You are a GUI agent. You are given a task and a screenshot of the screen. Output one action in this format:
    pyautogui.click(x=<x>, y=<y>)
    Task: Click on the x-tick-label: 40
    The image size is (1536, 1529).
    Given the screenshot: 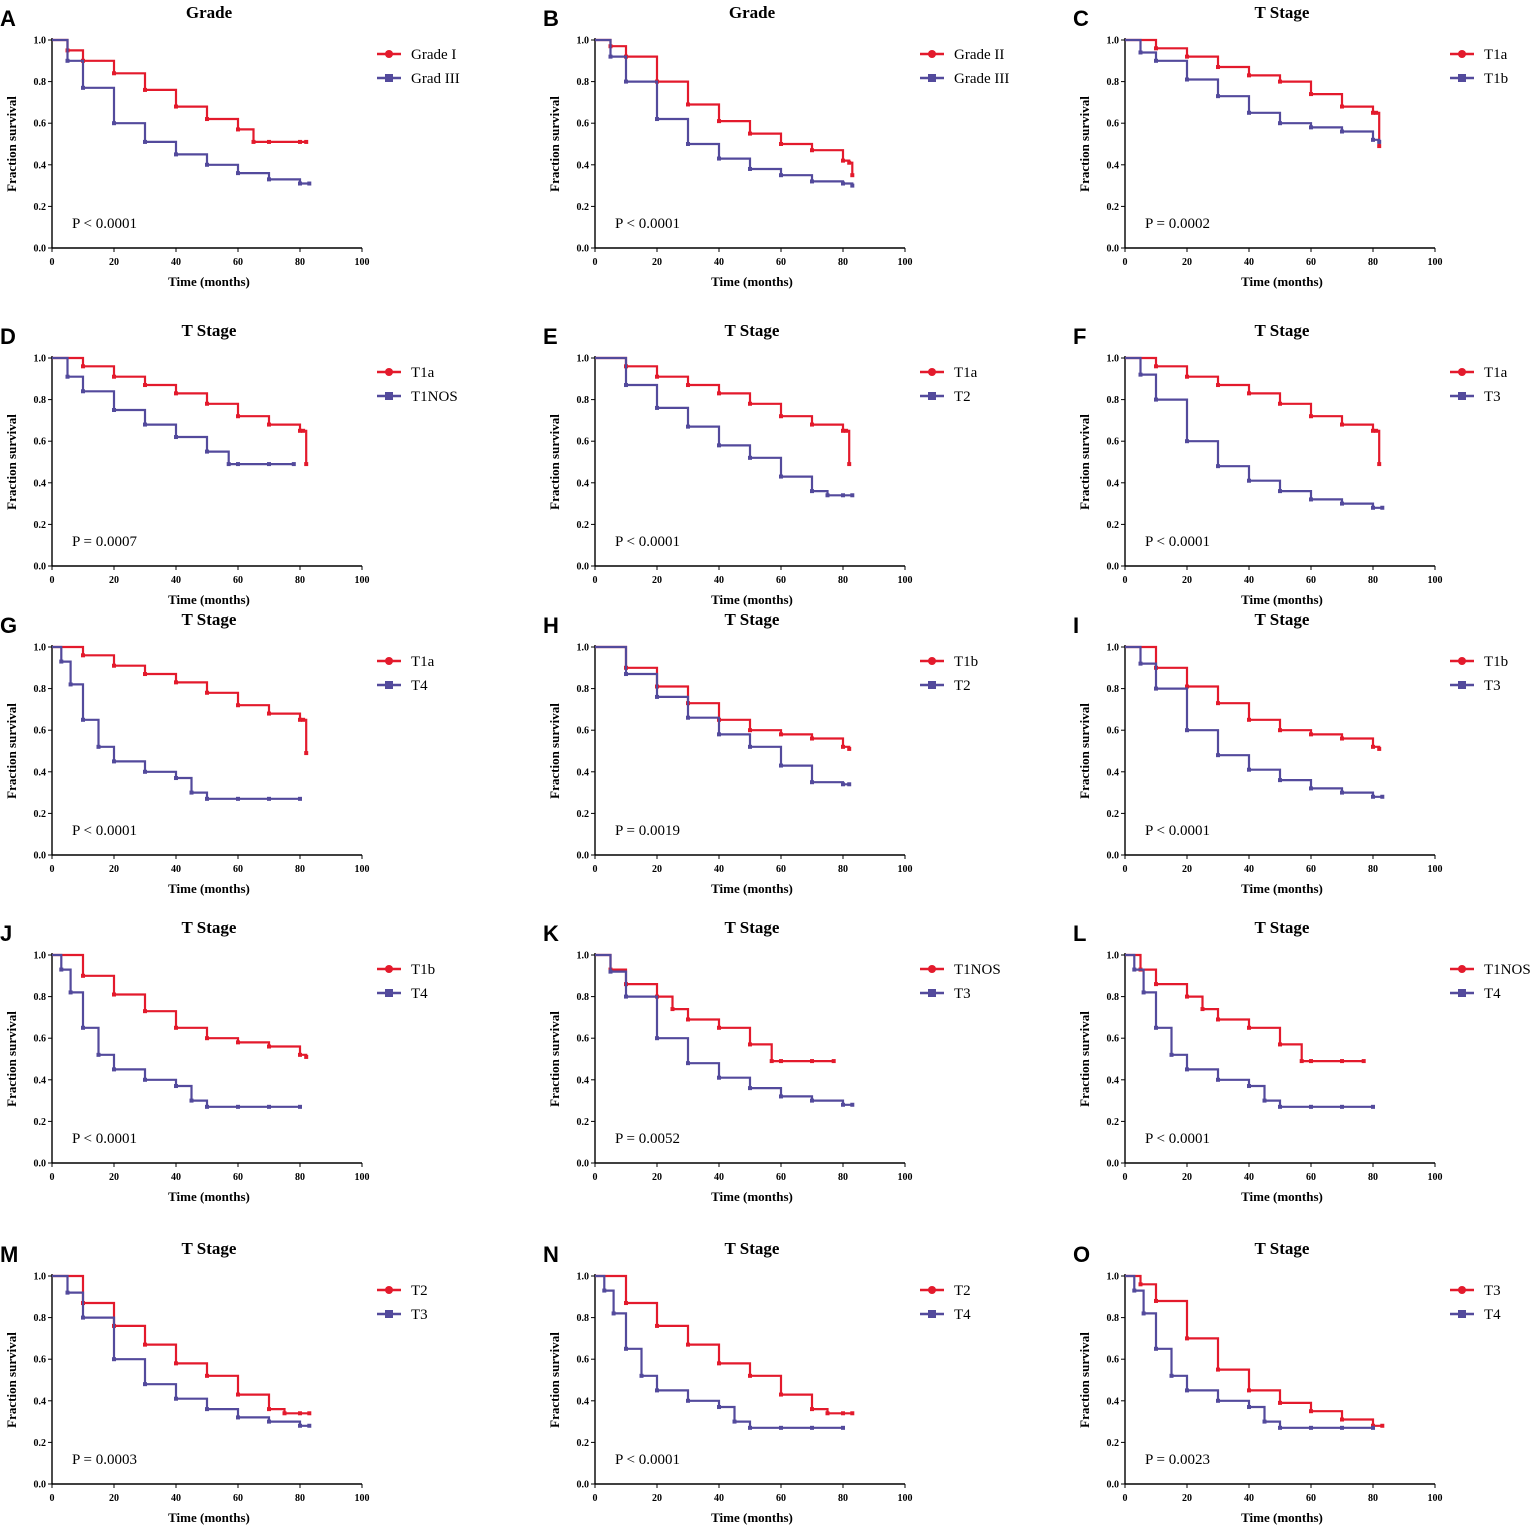 What is the action you would take?
    pyautogui.click(x=1249, y=869)
    